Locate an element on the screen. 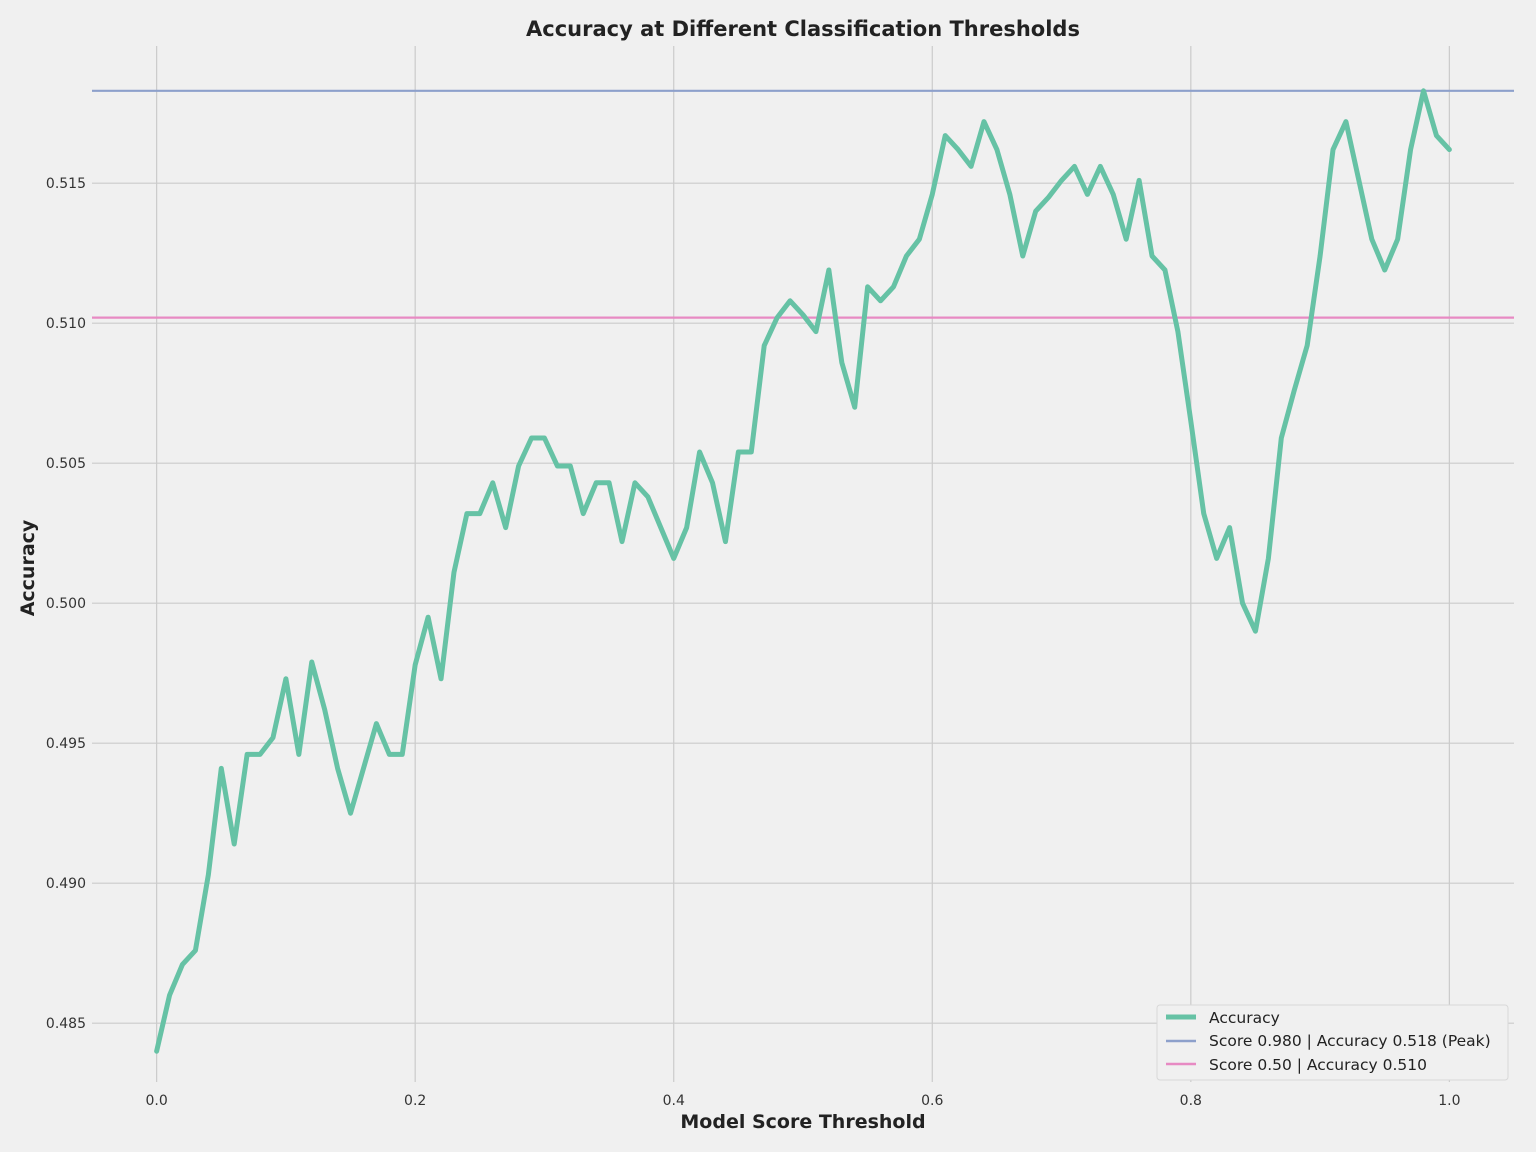 The height and width of the screenshot is (1152, 1536). y-tick-label-0: 0.485 is located at coordinates (66, 1024).